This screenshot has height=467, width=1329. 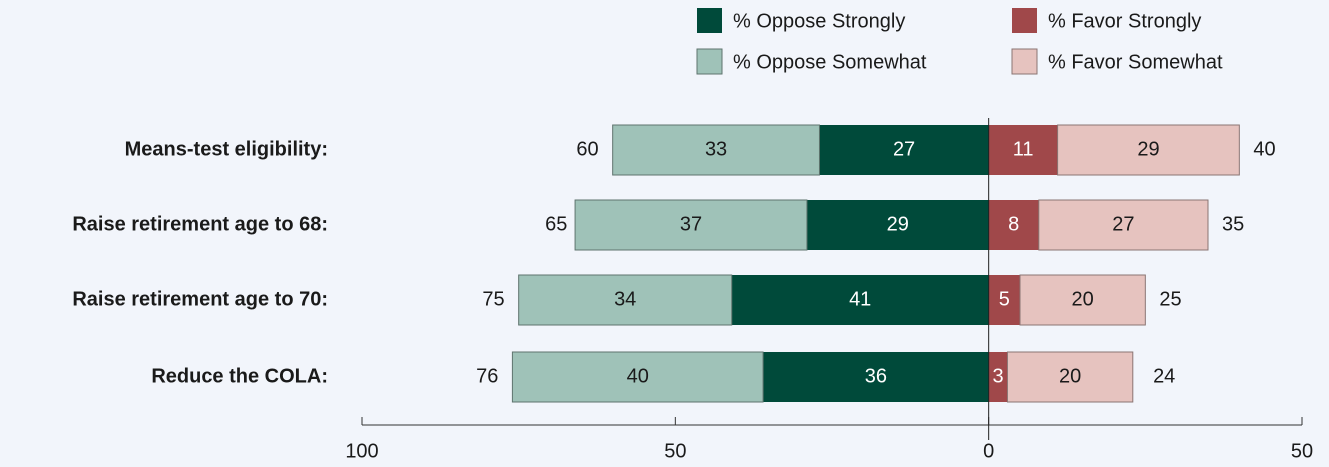 I want to click on value-label: 8, so click(x=1013, y=224).